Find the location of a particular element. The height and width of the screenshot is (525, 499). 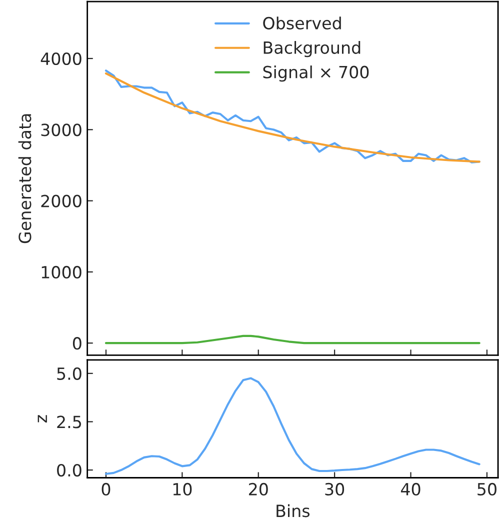

y-tick-label: 0 is located at coordinates (77, 343).